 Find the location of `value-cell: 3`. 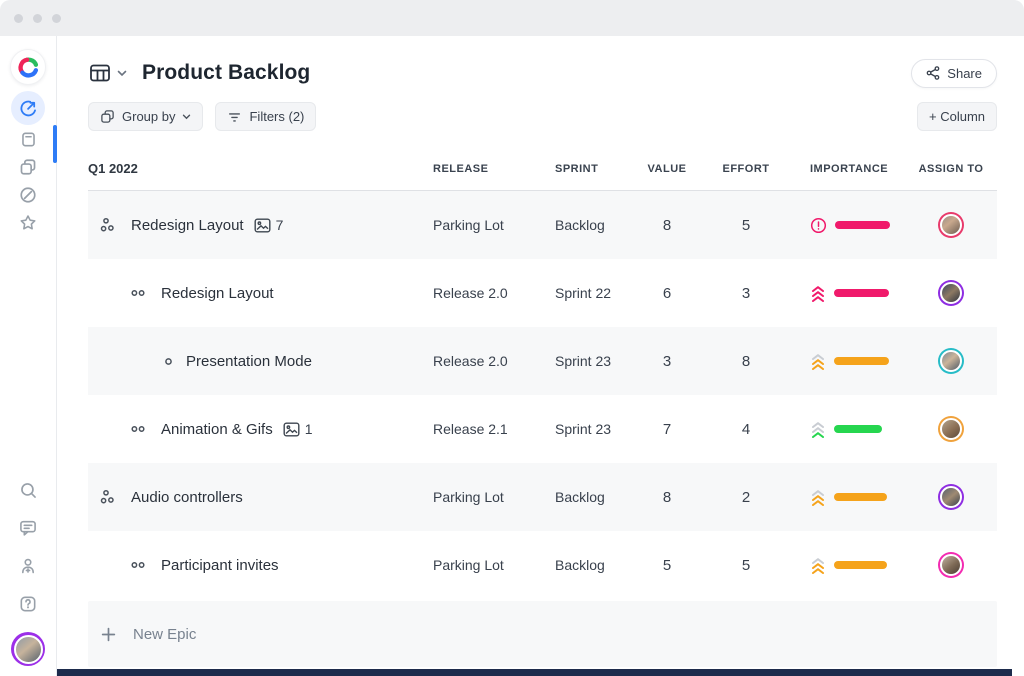

value-cell: 3 is located at coordinates (667, 361).